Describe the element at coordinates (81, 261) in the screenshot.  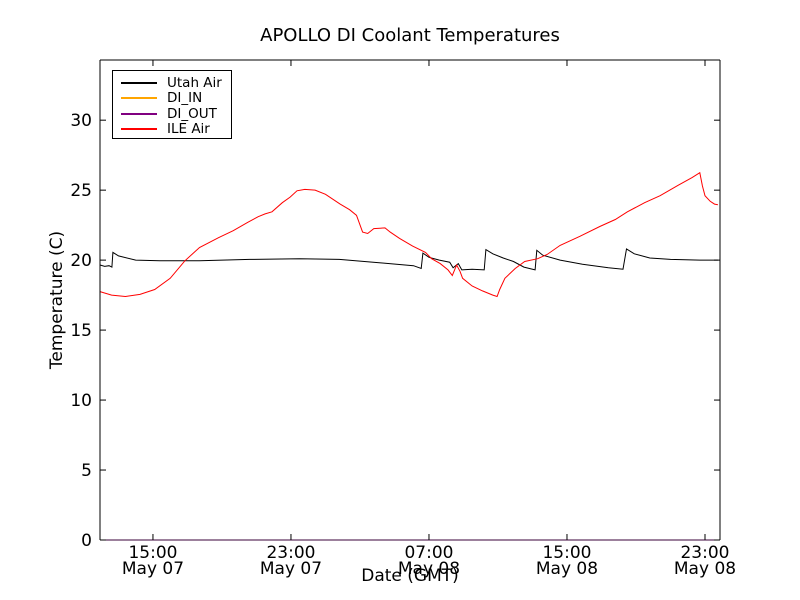
I see `y-tick-label: 20` at that location.